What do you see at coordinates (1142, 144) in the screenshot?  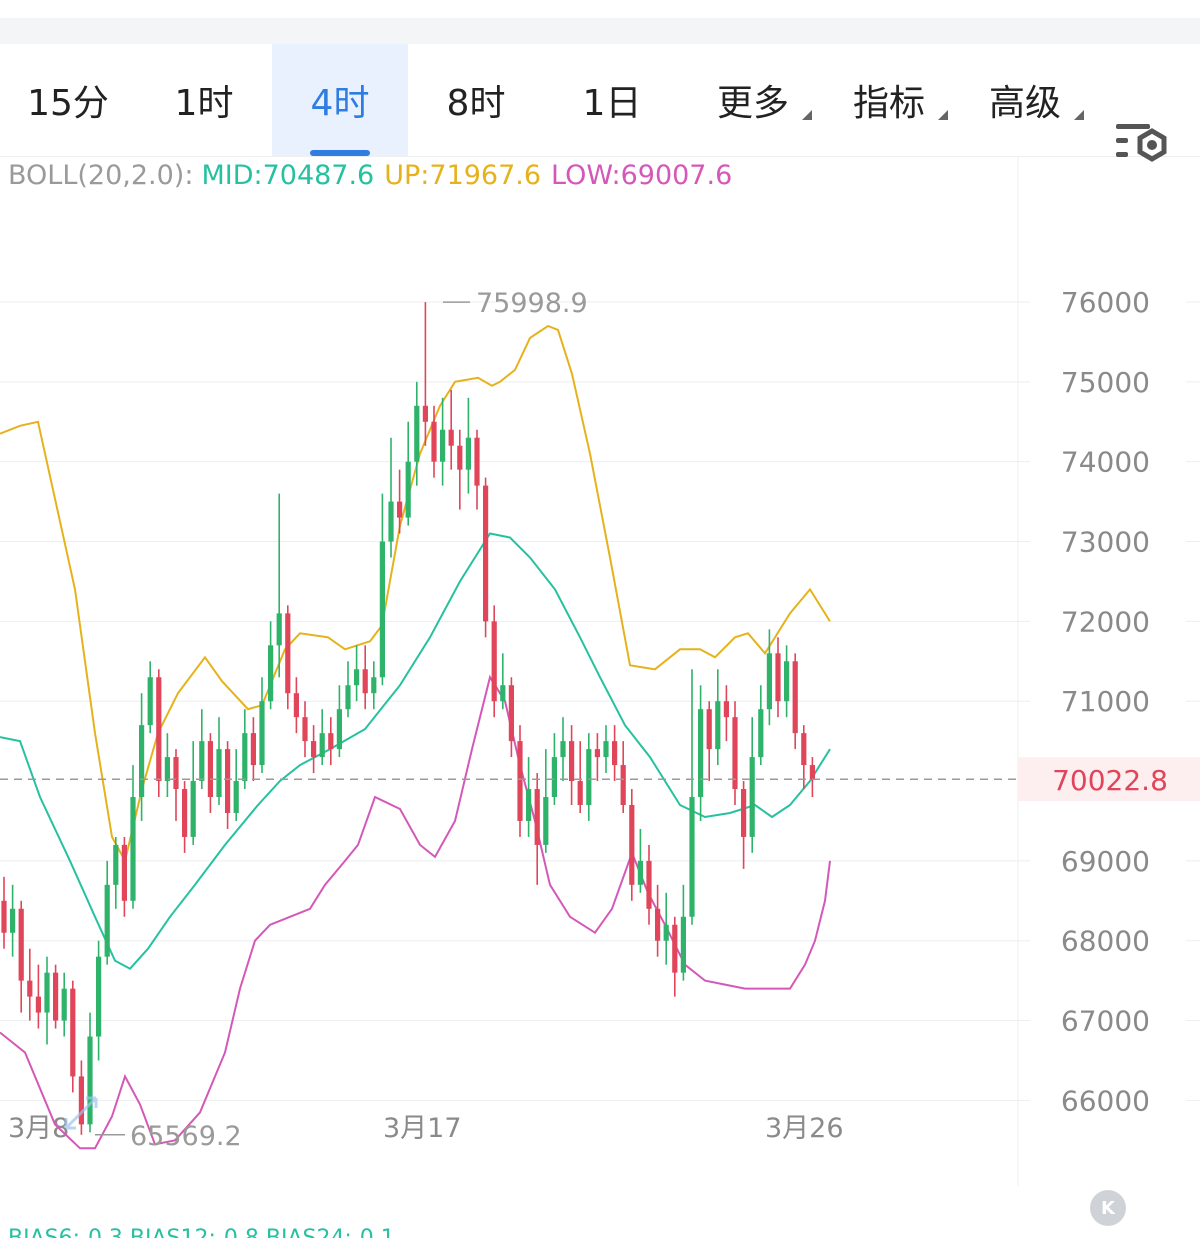 I see `chart-settings-icon` at bounding box center [1142, 144].